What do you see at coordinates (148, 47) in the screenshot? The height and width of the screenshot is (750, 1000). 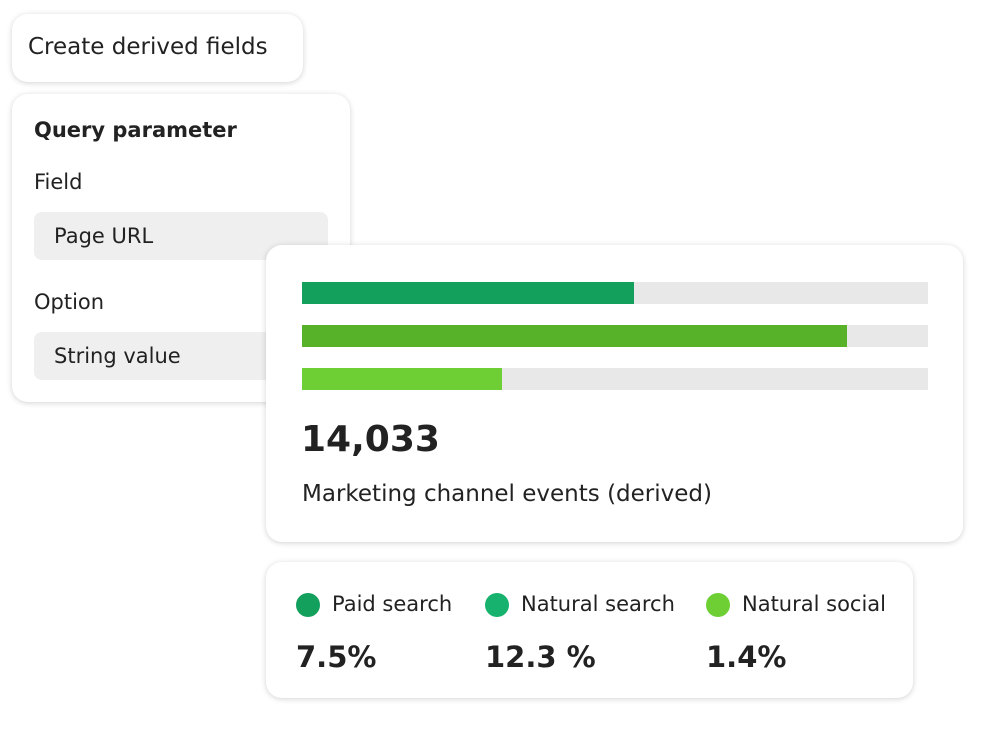 I see `button-label: Create derived fields` at bounding box center [148, 47].